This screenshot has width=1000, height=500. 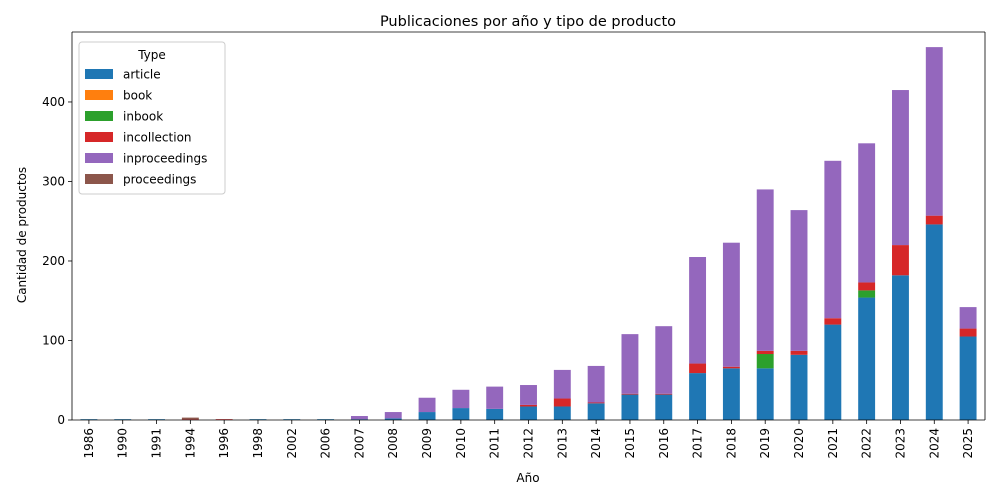 What do you see at coordinates (664, 407) in the screenshot?
I see `bar-article-2016` at bounding box center [664, 407].